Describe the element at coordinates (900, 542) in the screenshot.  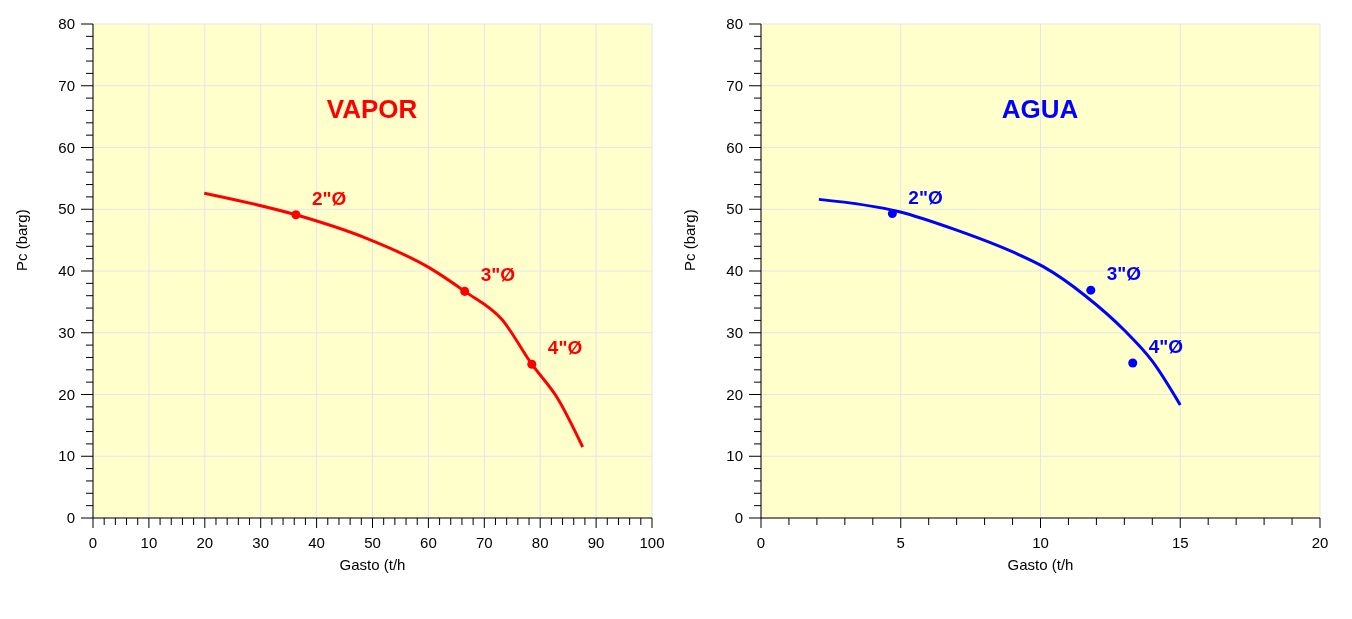
I see `x-tick-label: 5` at that location.